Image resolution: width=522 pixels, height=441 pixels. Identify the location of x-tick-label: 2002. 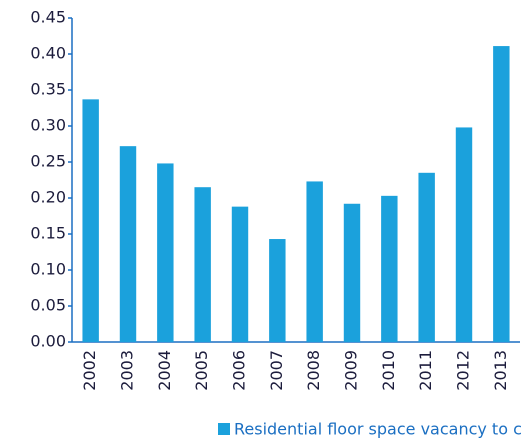
(89, 370).